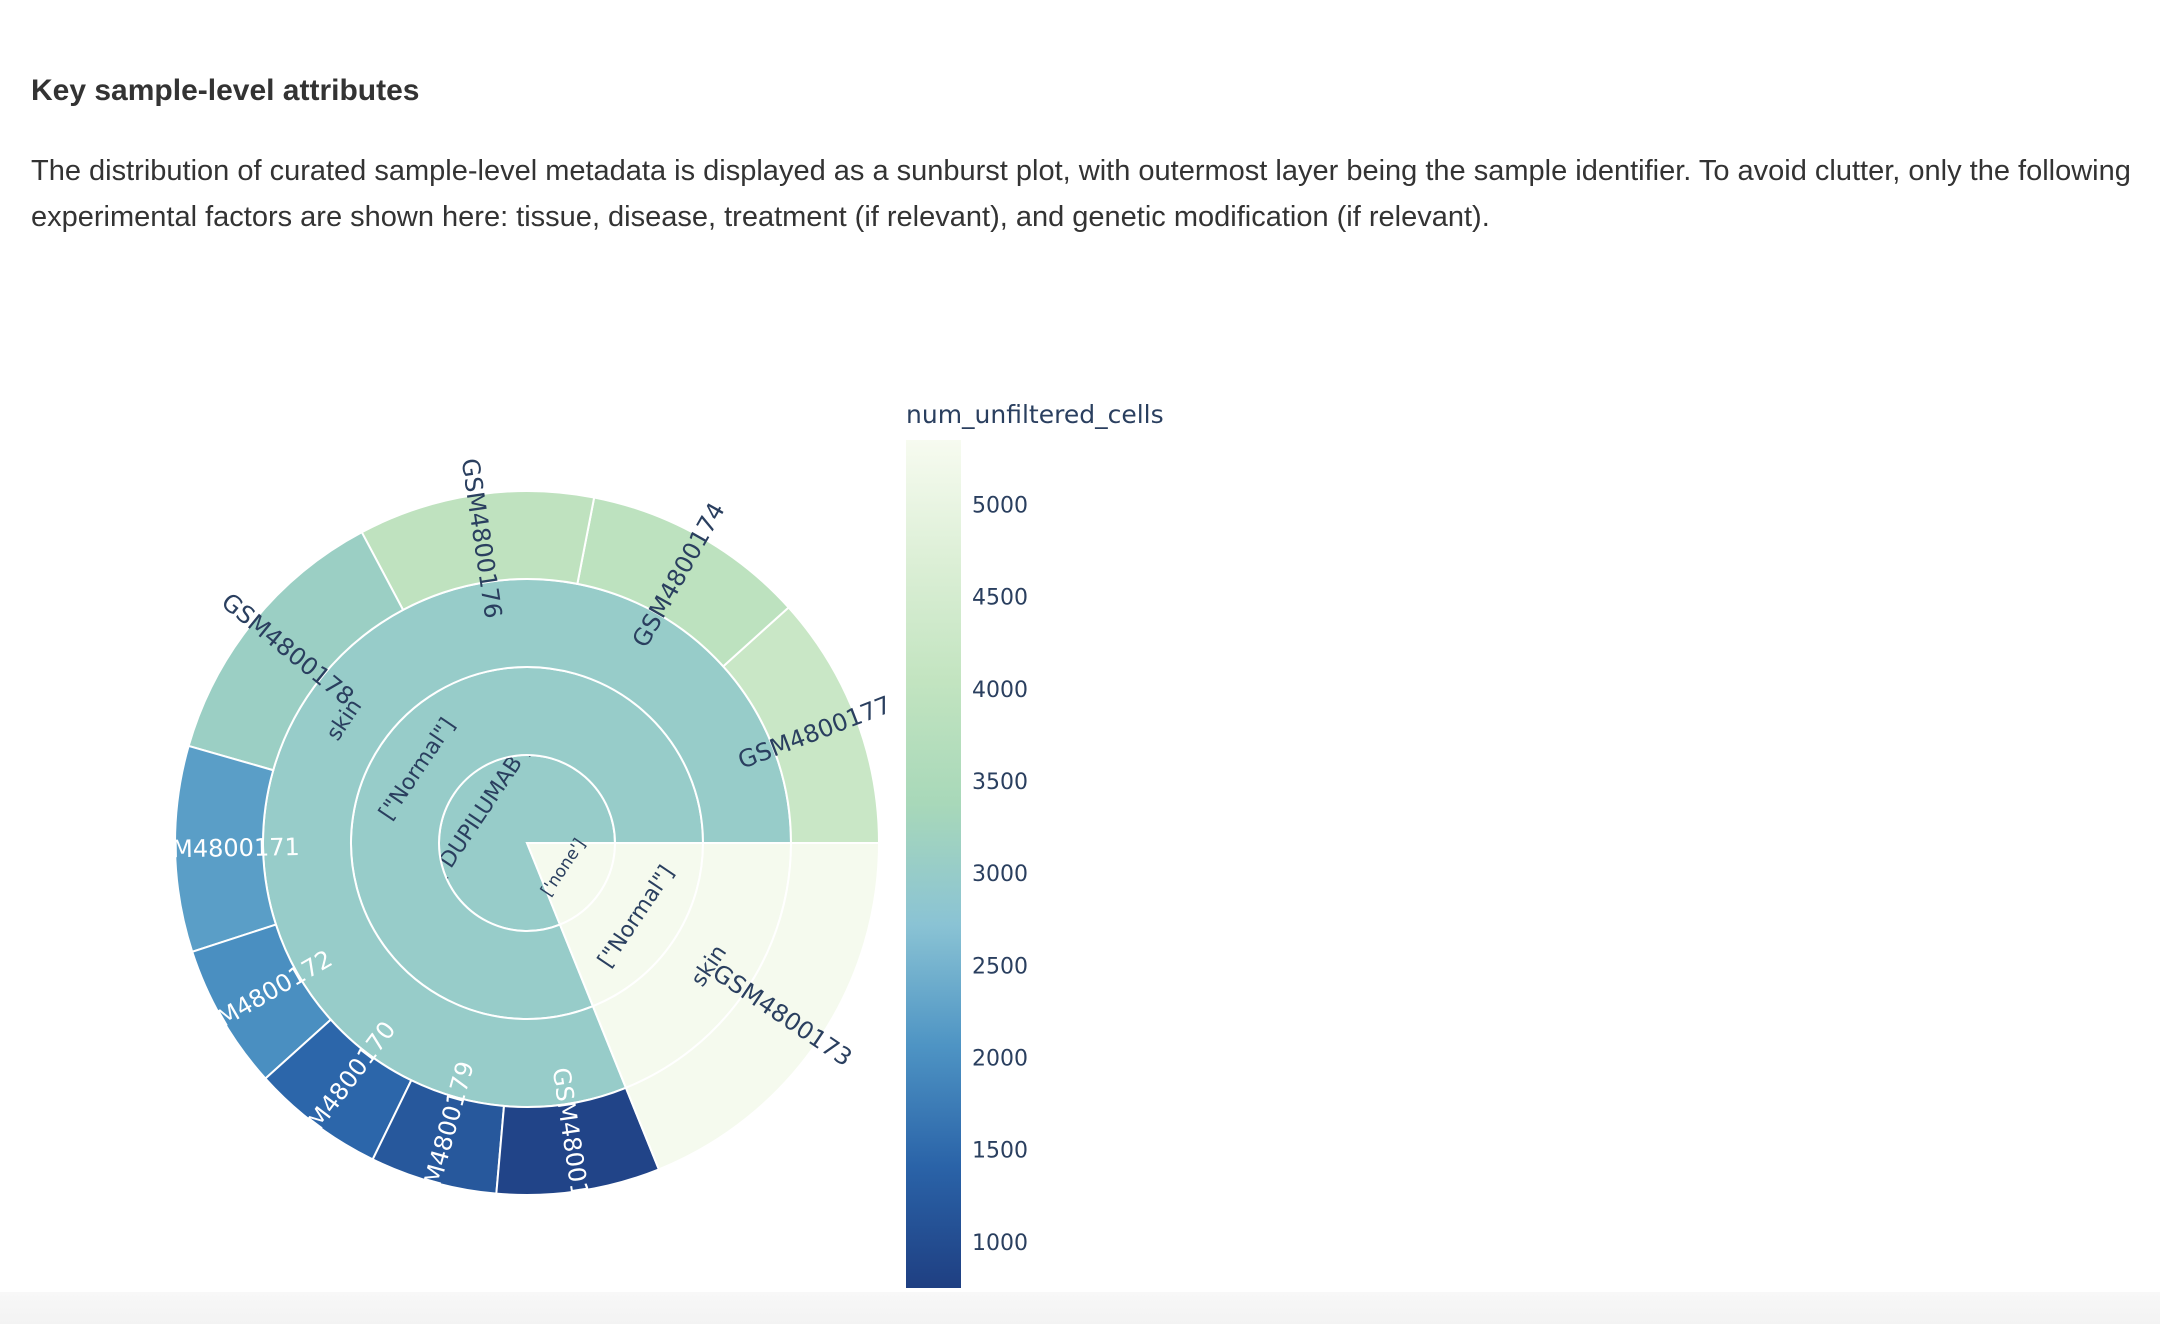 Image resolution: width=2160 pixels, height=1324 pixels. Describe the element at coordinates (225, 90) in the screenshot. I see `section-heading: Key sample-level attributes` at that location.